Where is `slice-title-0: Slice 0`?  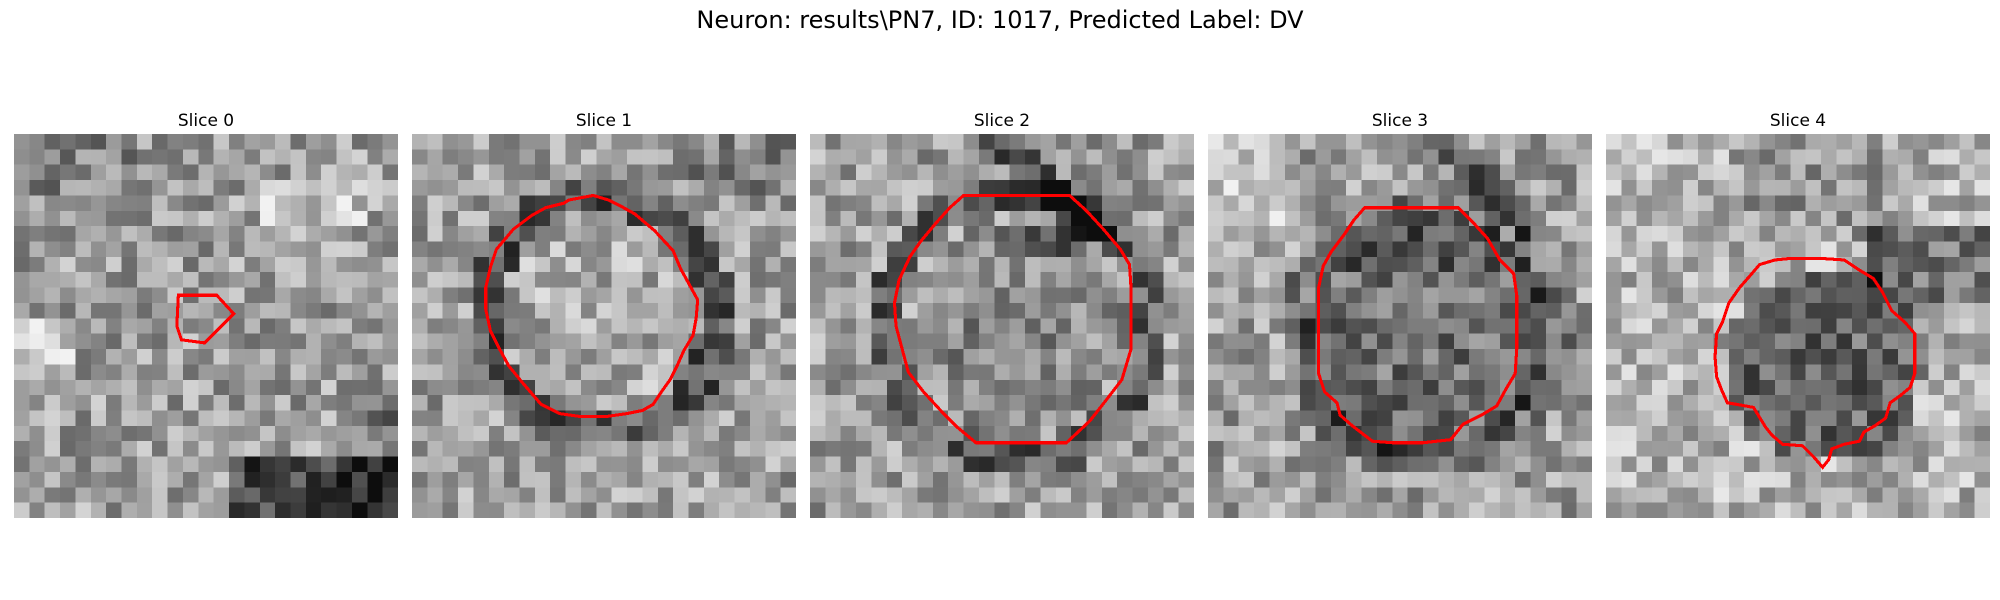
slice-title-0: Slice 0 is located at coordinates (206, 121).